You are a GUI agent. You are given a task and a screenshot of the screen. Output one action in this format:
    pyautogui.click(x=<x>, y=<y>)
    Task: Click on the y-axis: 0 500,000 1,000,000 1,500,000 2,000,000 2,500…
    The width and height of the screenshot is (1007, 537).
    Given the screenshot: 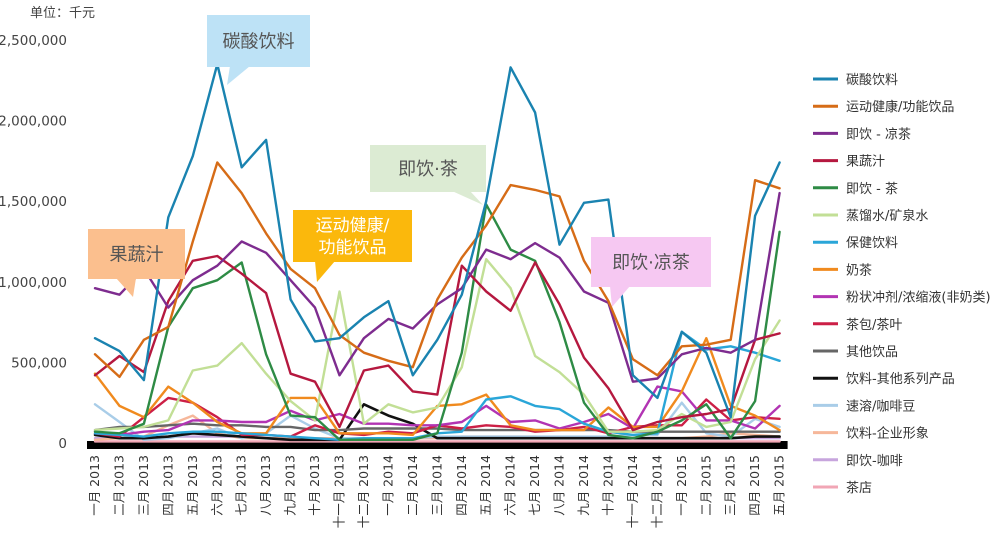 What is the action you would take?
    pyautogui.click(x=33, y=242)
    